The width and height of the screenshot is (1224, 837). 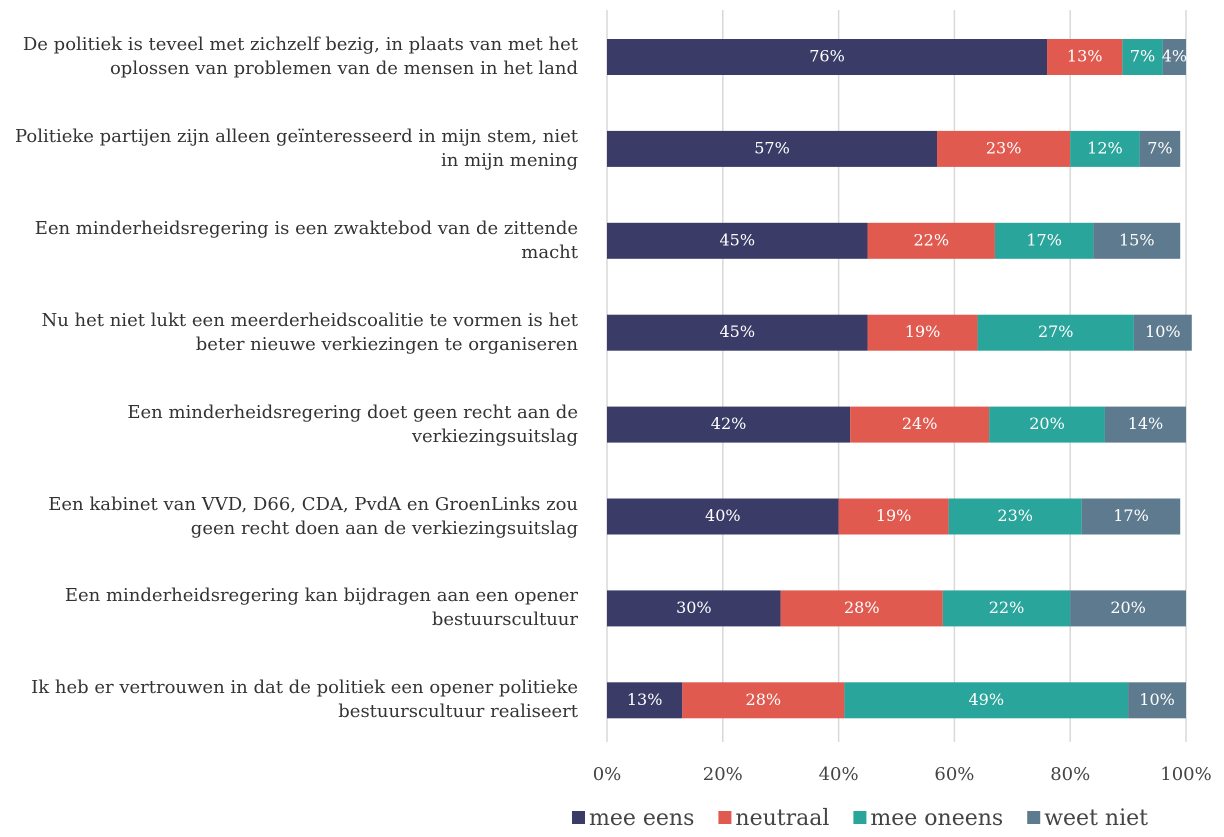 I want to click on x-tick-label: 60%, so click(x=954, y=774).